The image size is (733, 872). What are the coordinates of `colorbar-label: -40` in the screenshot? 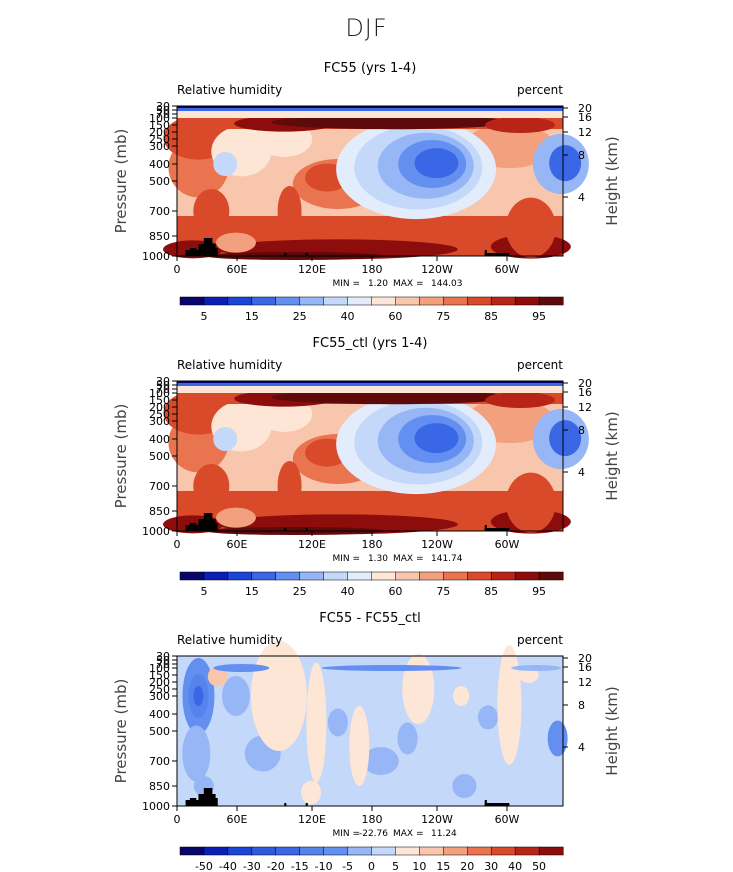 It's located at (228, 866).